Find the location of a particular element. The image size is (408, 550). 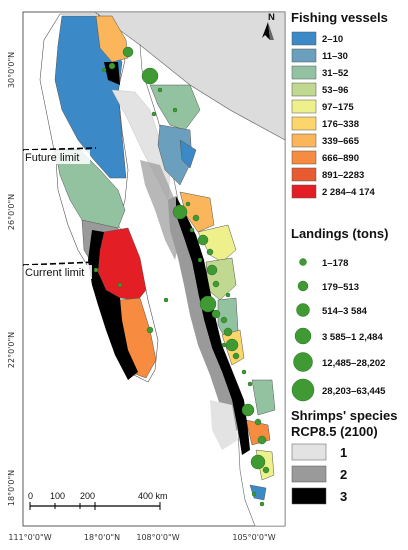

legend-shrimps-subtitle: RCP8.5 (2100) is located at coordinates (334, 431).